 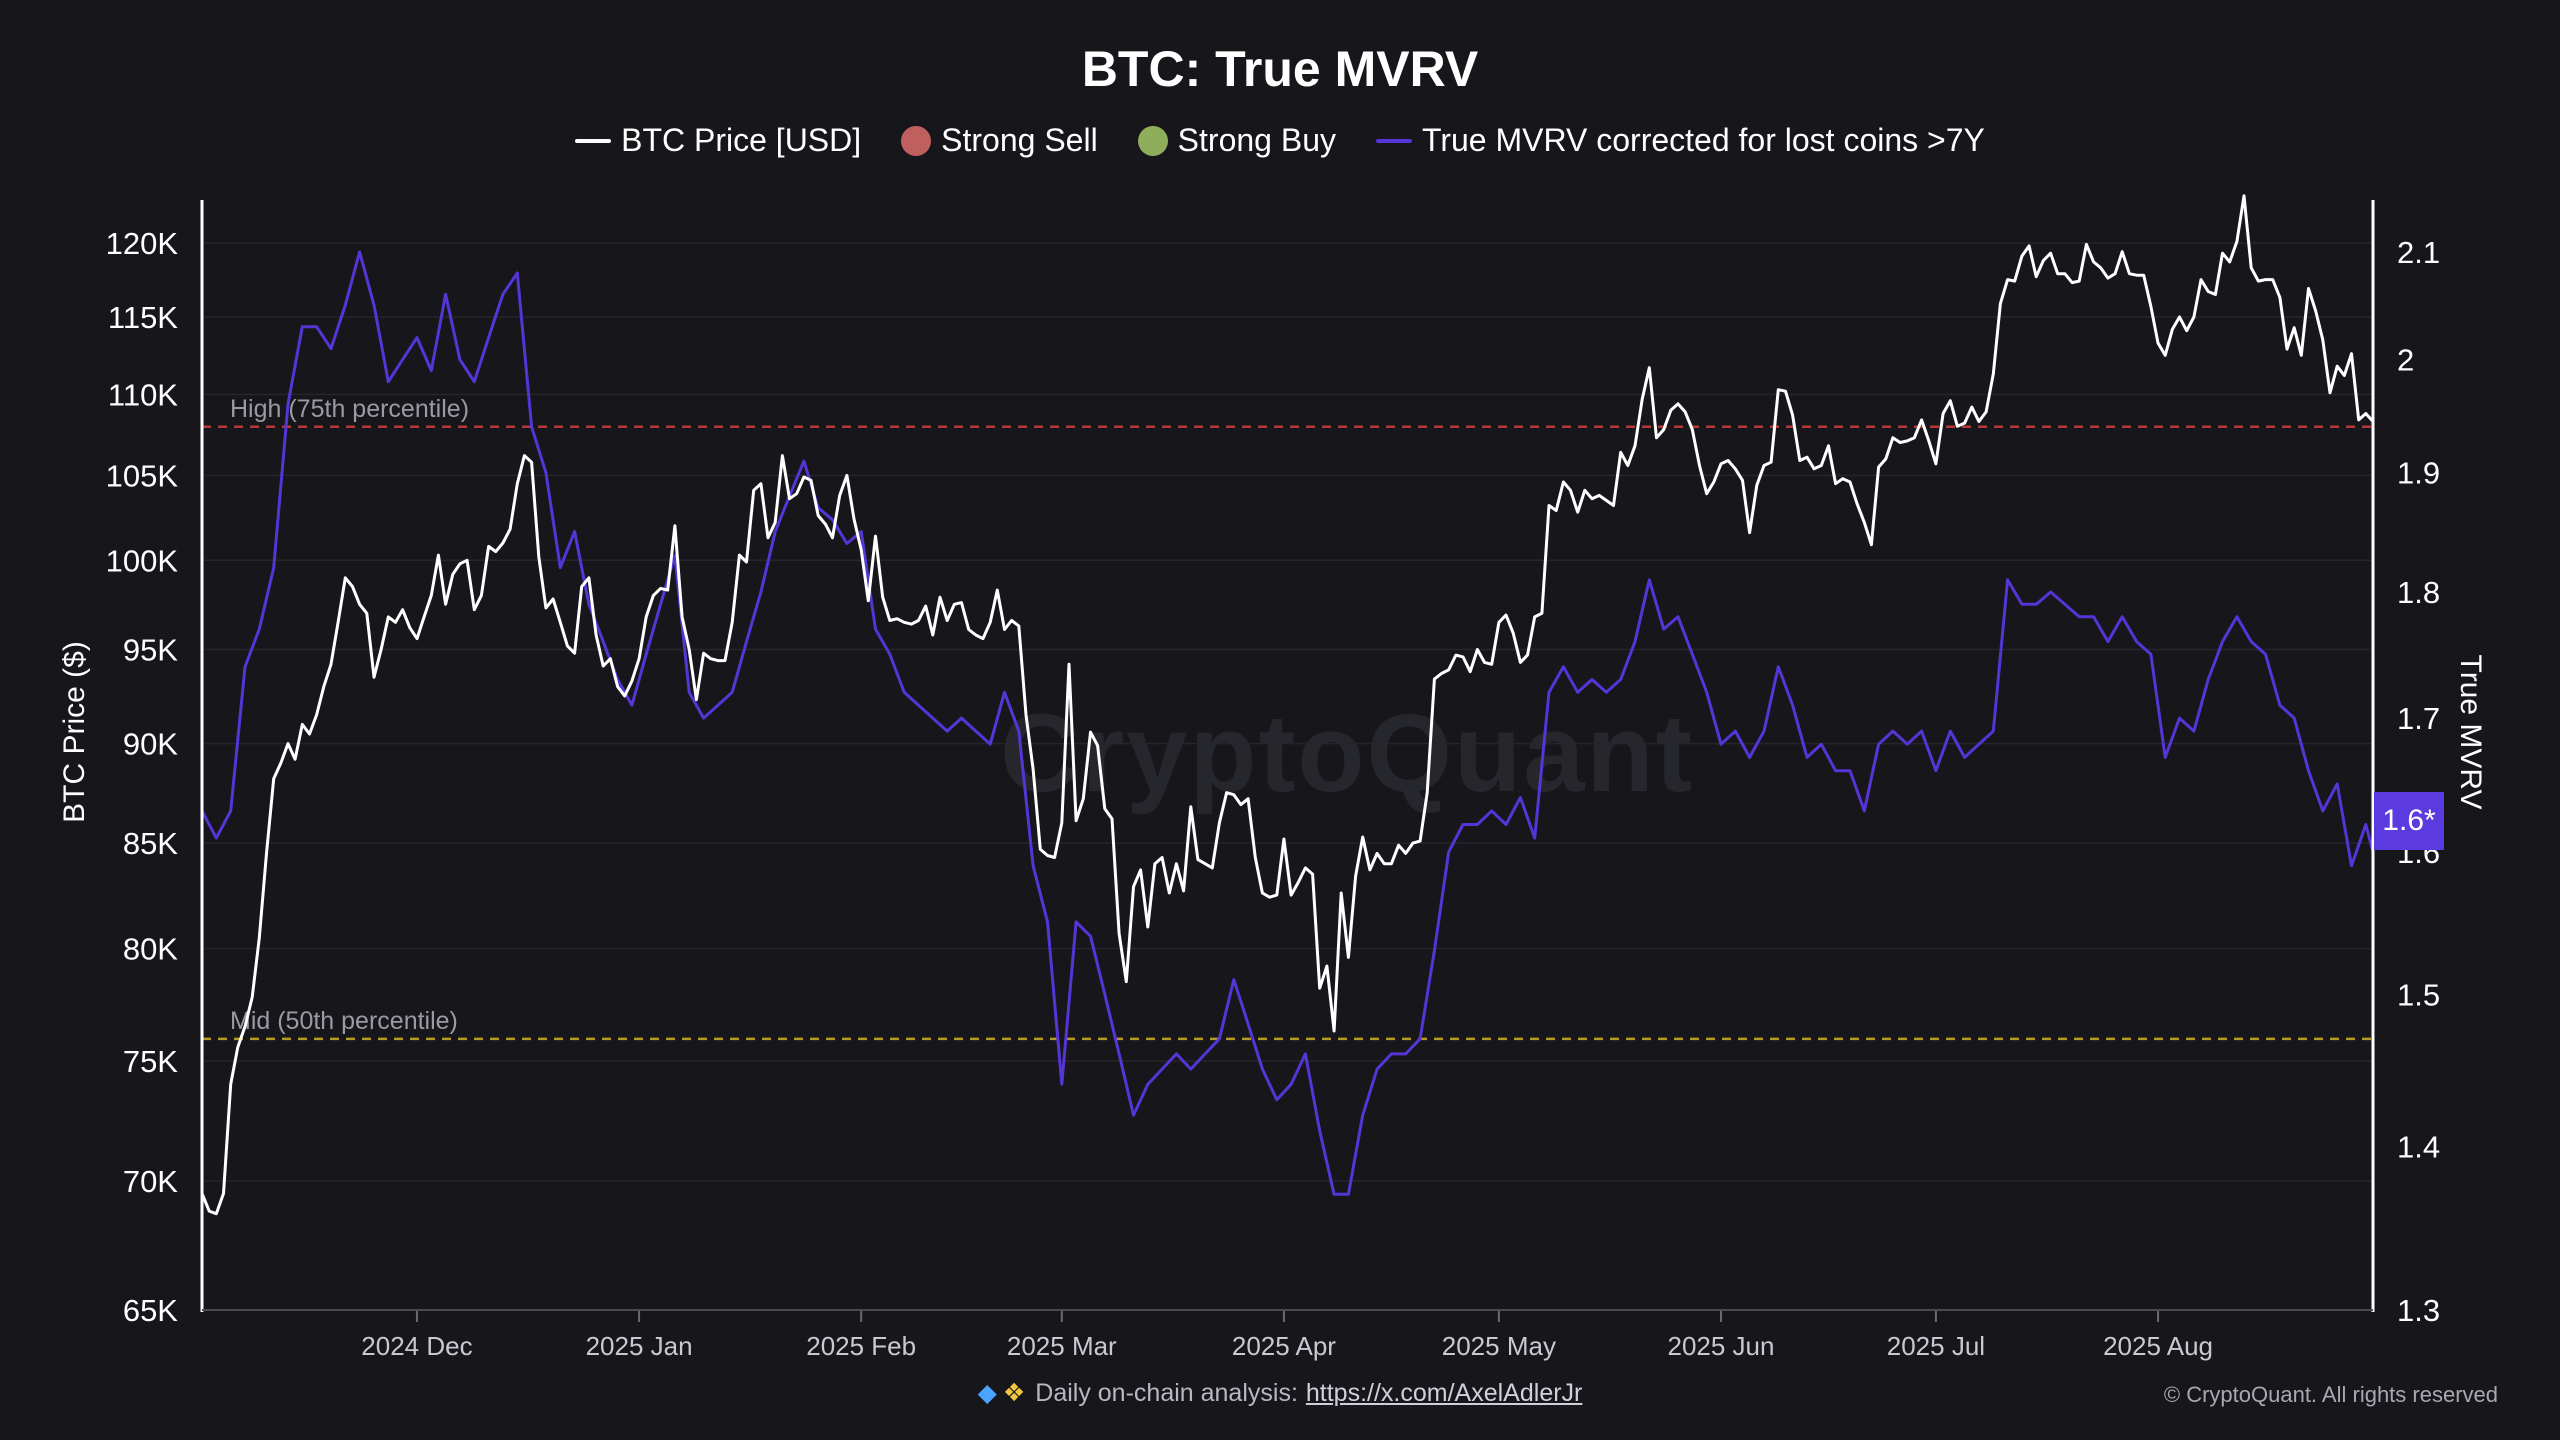 I want to click on y-left-tick-label: 120K, so click(x=142, y=243).